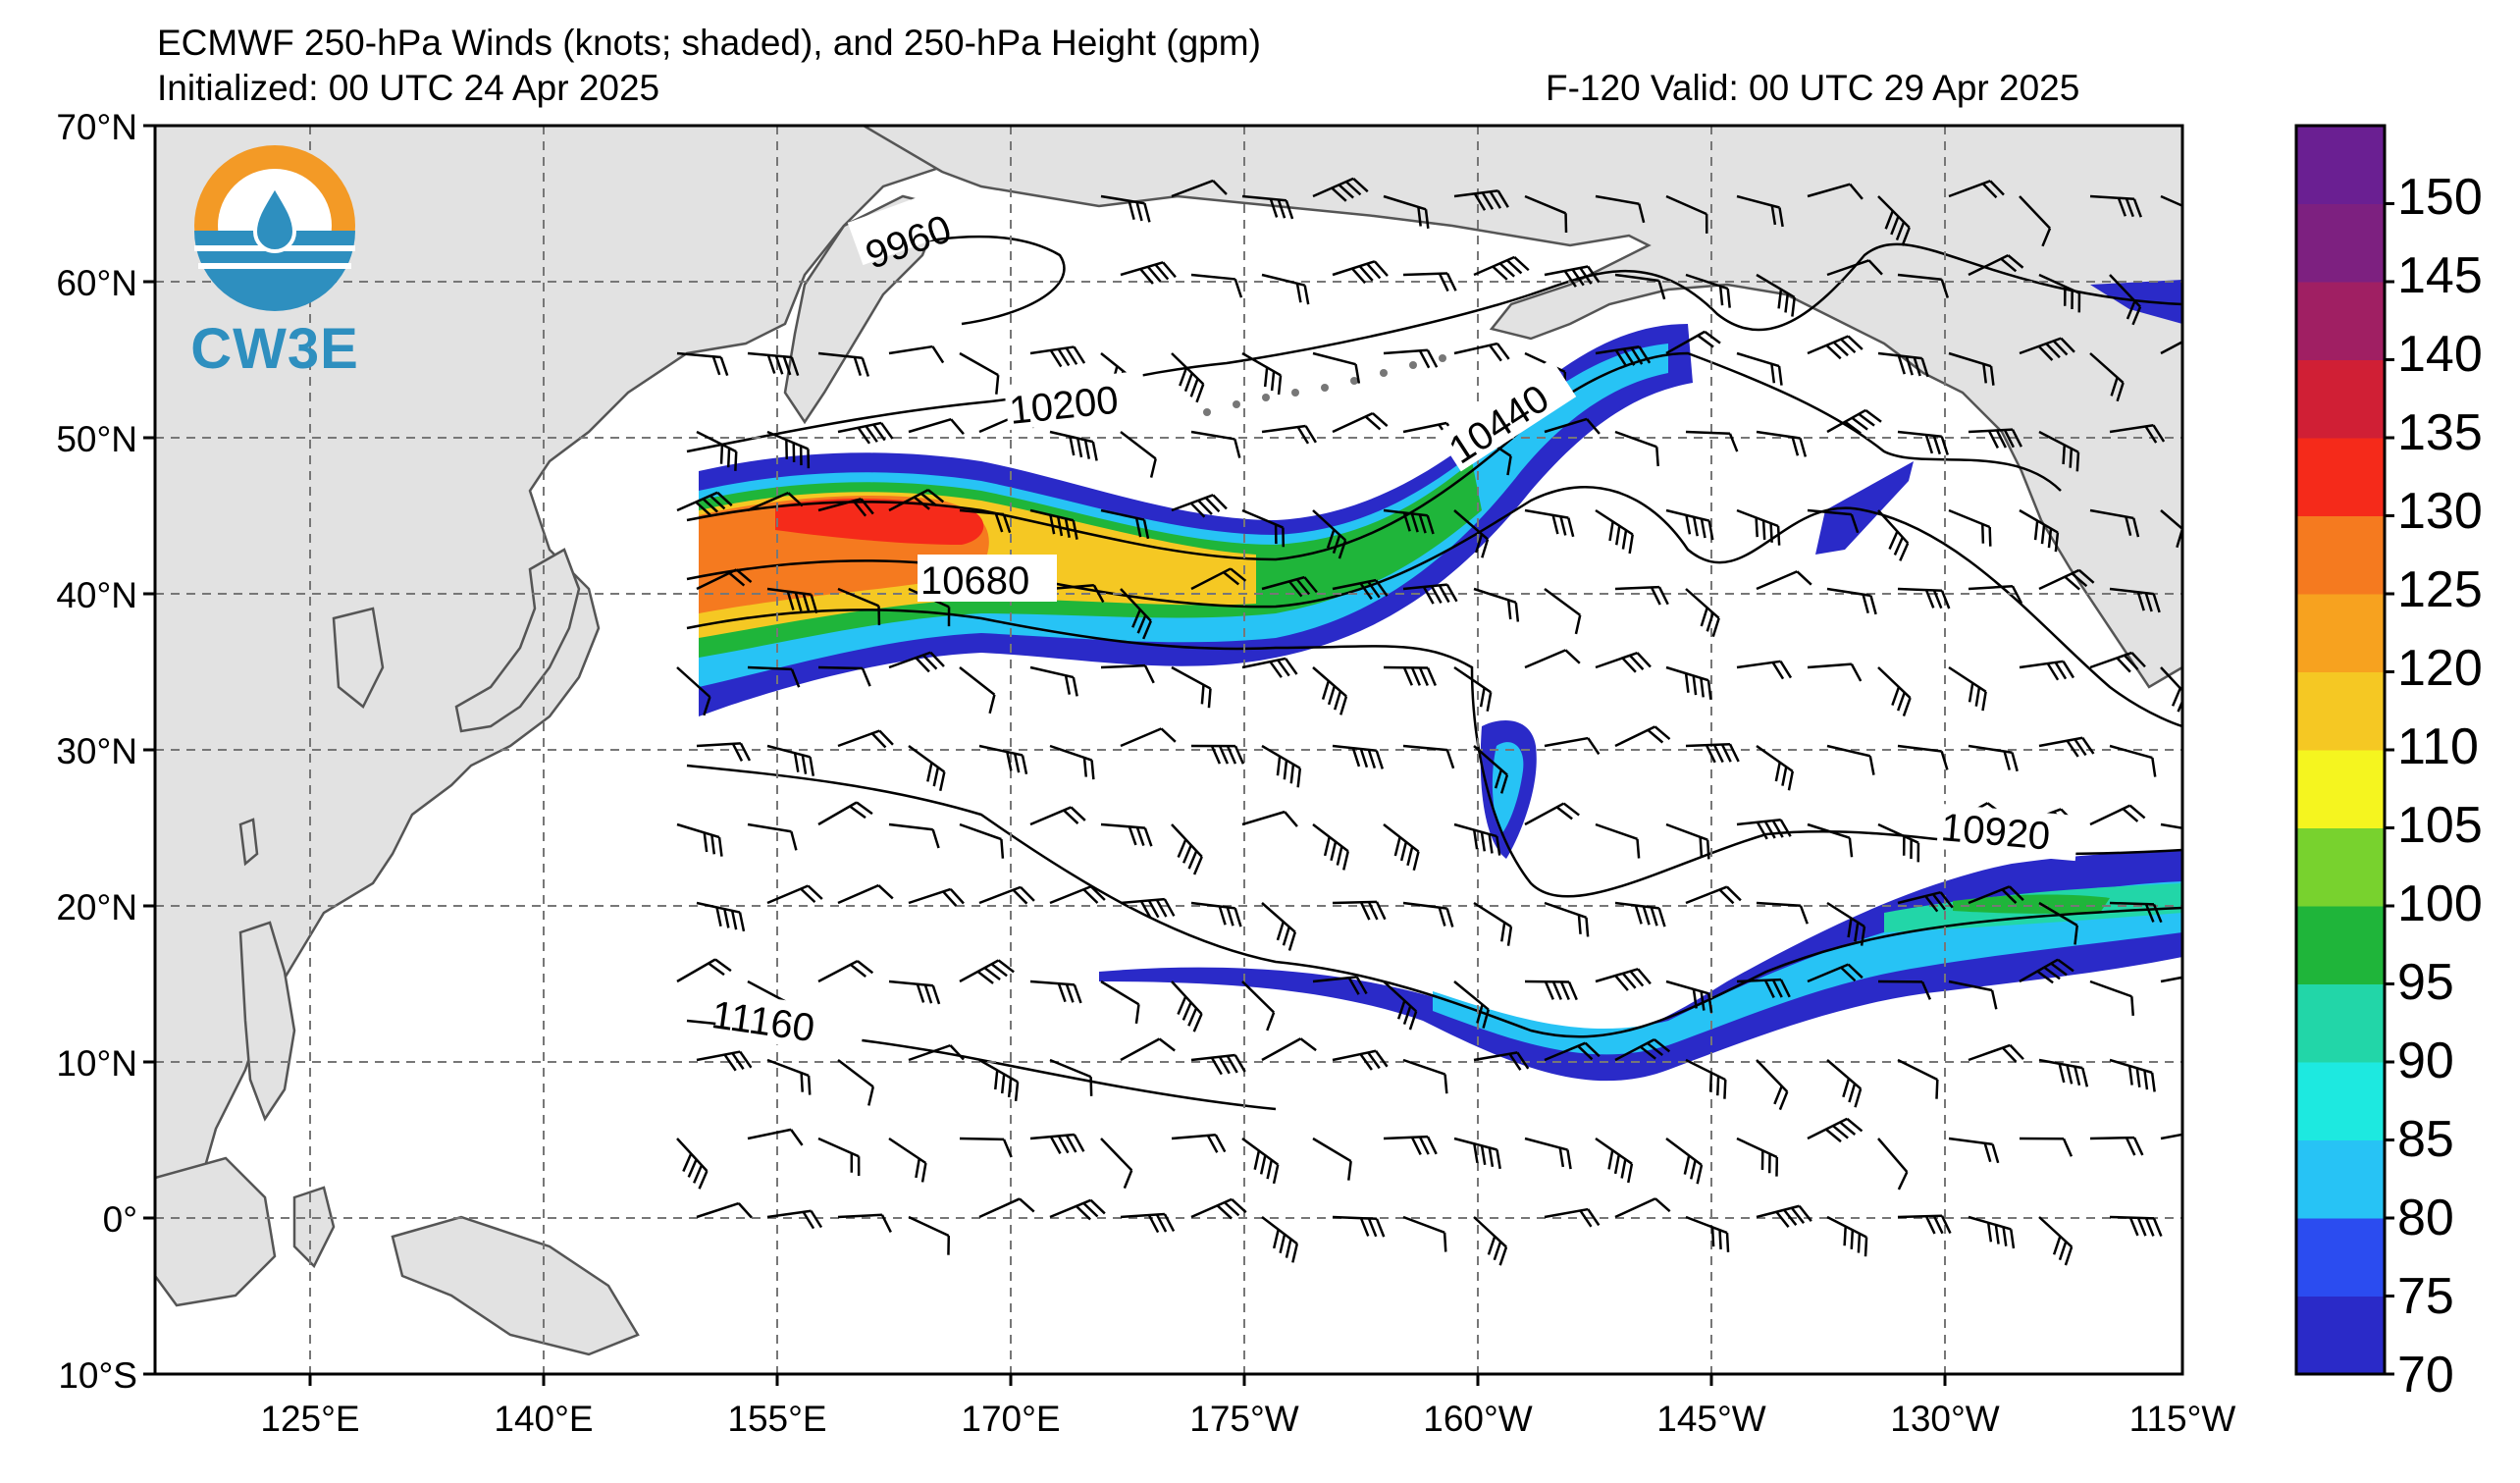 This screenshot has width=2520, height=1483. What do you see at coordinates (96, 595) in the screenshot?
I see `lat-label: 40°N` at bounding box center [96, 595].